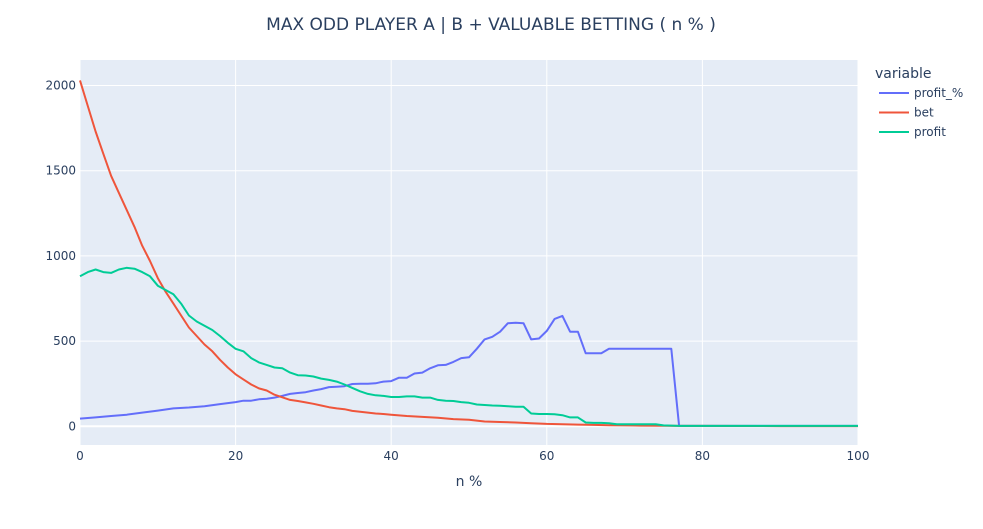  What do you see at coordinates (60, 86) in the screenshot?
I see `y-tick-label: 2000` at bounding box center [60, 86].